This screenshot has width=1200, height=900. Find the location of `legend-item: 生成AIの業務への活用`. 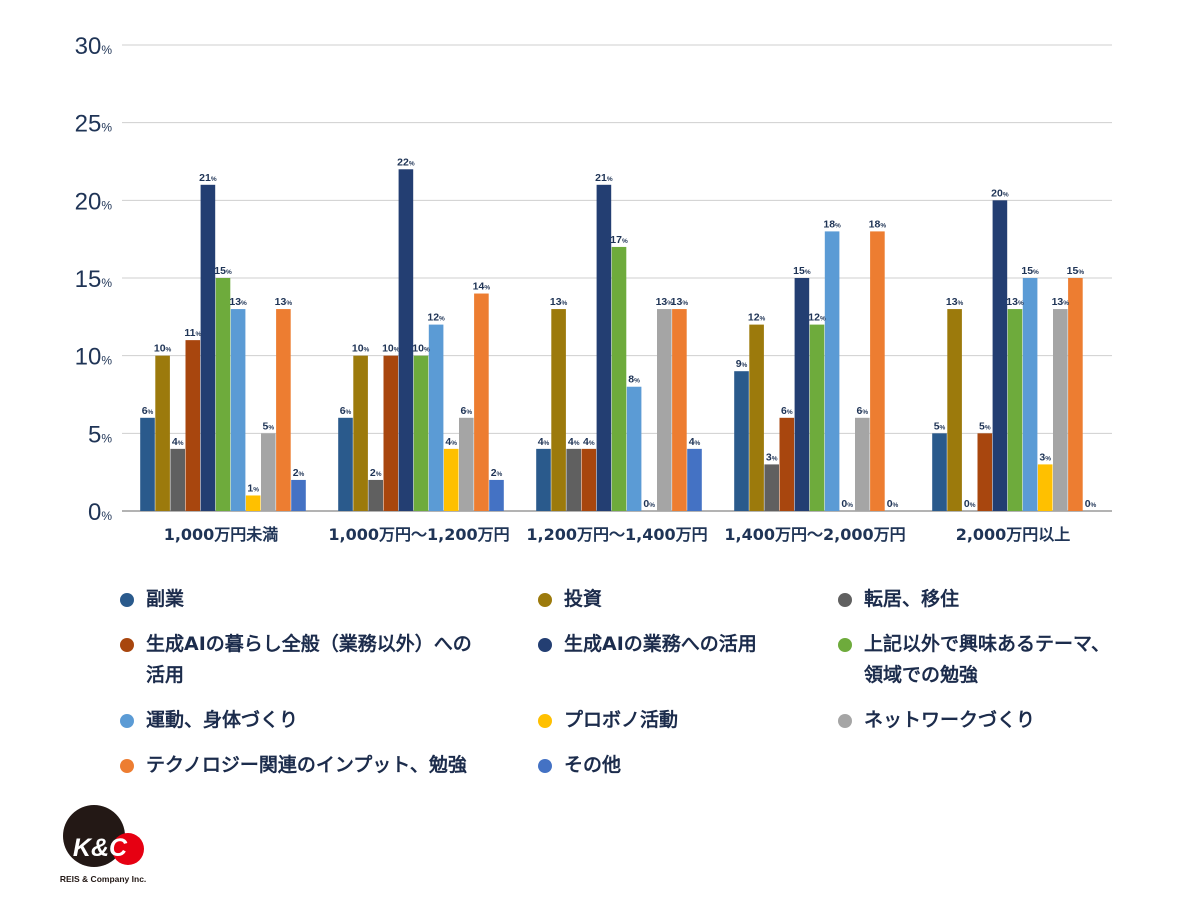

legend-item: 生成AIの業務への活用 is located at coordinates (688, 660).